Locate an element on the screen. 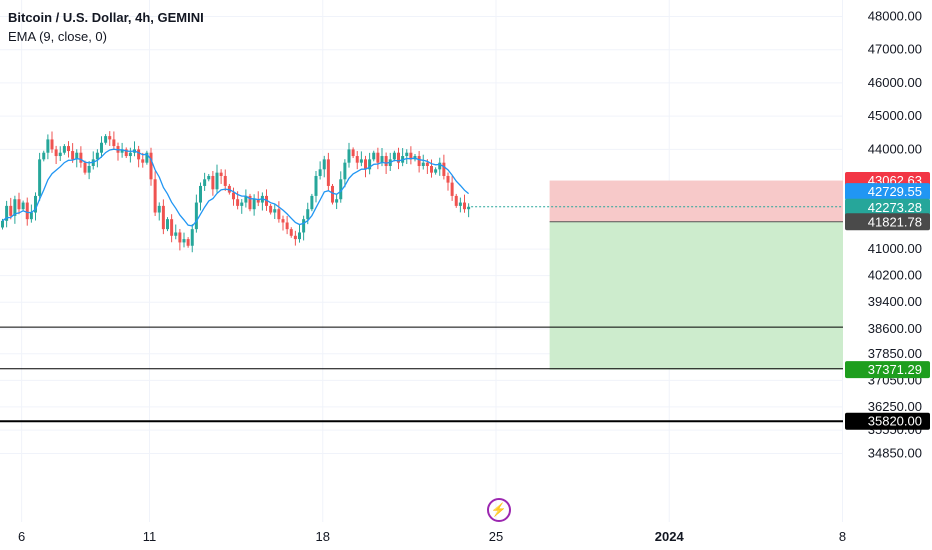 This screenshot has height=550, width=932. y-tick-label: 44000.00 is located at coordinates (895, 148).